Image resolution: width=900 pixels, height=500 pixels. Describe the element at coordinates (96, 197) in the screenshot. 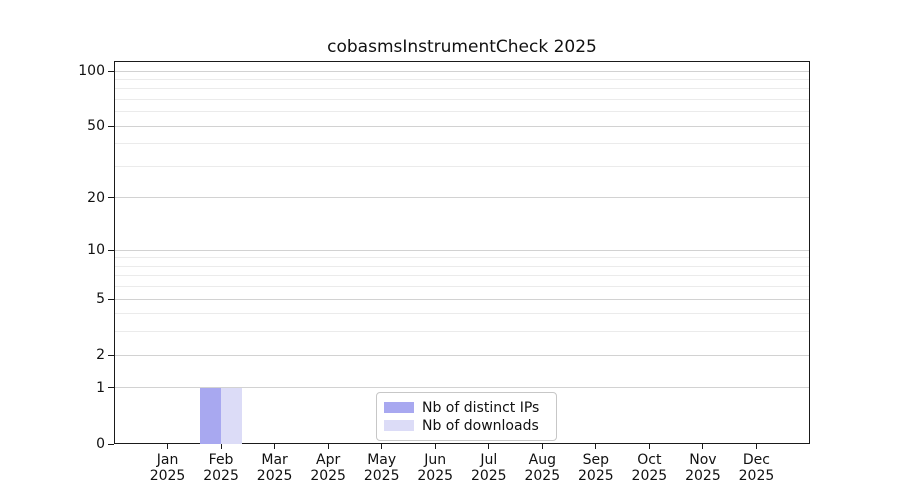

I see `y-tick-label: 20` at that location.